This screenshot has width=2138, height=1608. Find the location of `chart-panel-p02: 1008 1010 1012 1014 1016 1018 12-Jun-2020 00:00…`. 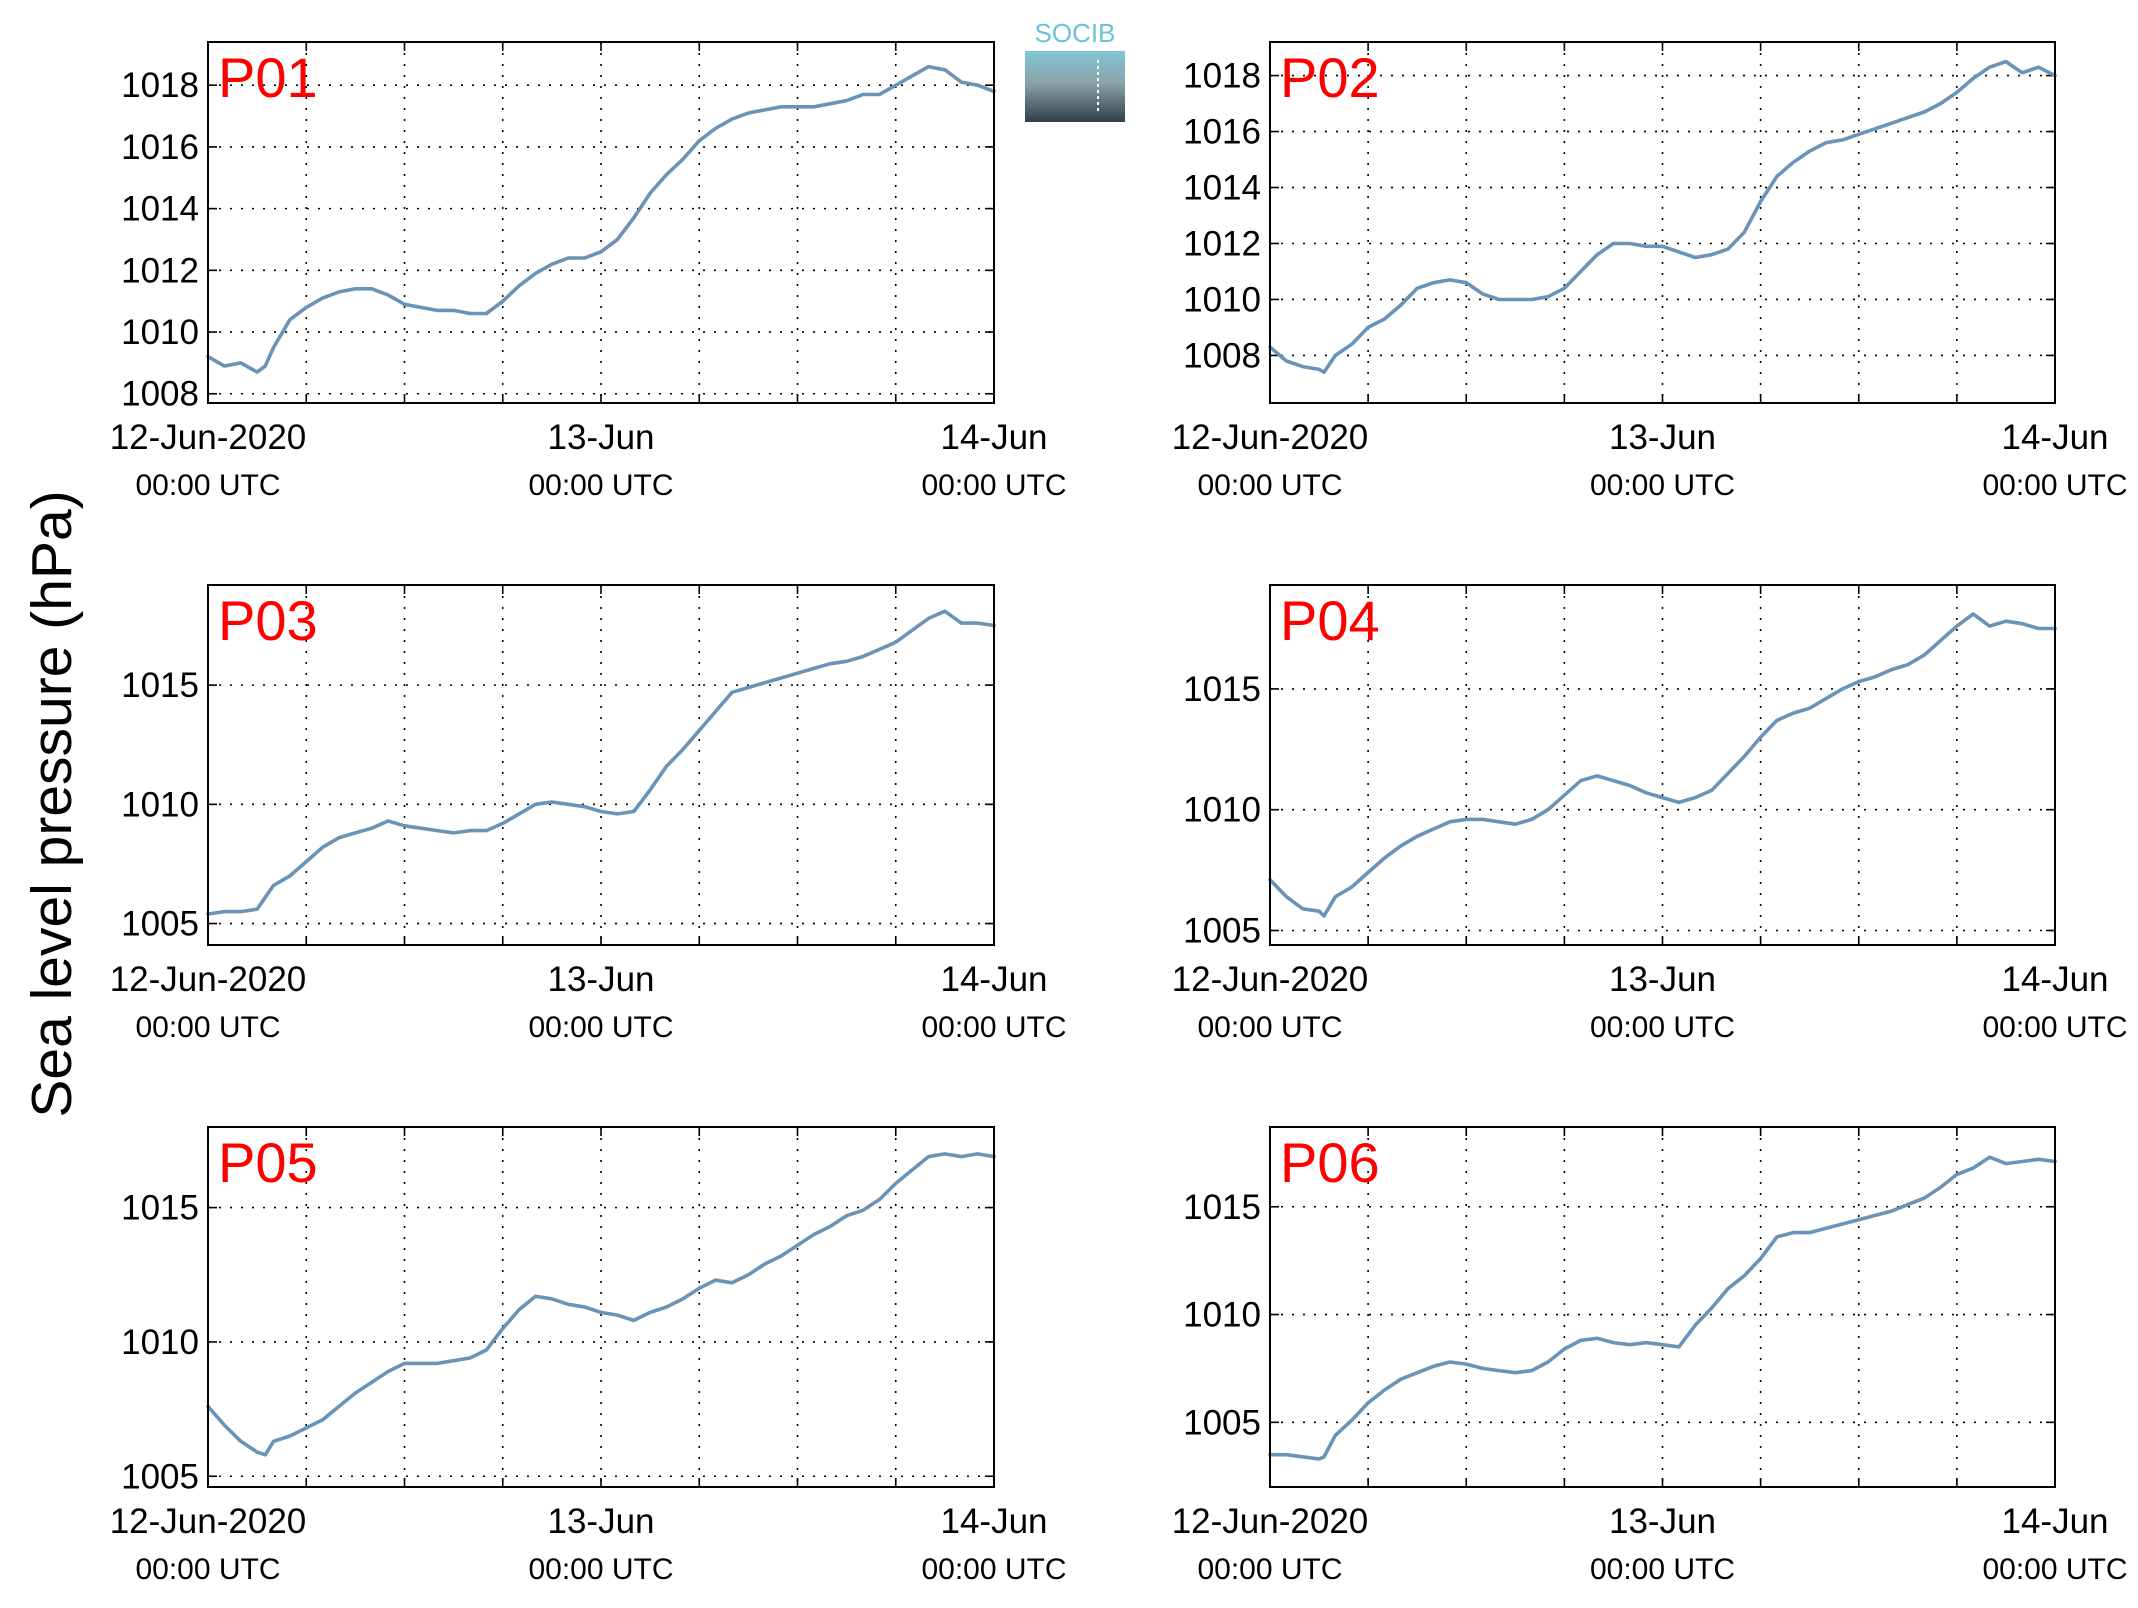

chart-panel-p02: 1008 1010 1012 1014 1016 1018 12-Jun-2020 00:00… is located at coordinates (1650, 271).